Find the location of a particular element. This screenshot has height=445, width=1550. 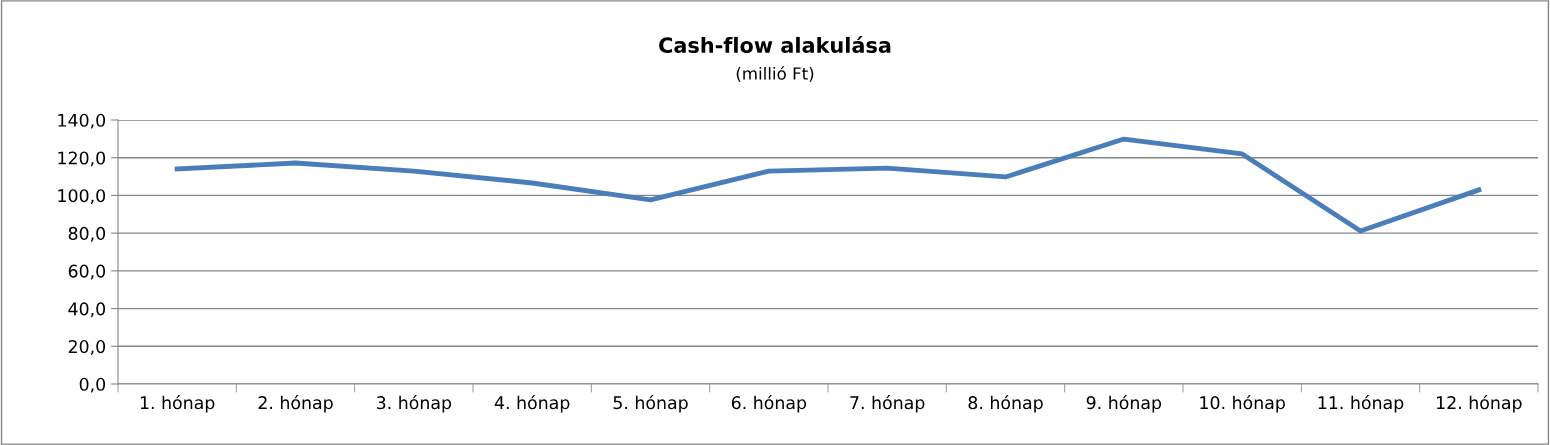

y-tick-label: 40,0 is located at coordinates (87, 310).